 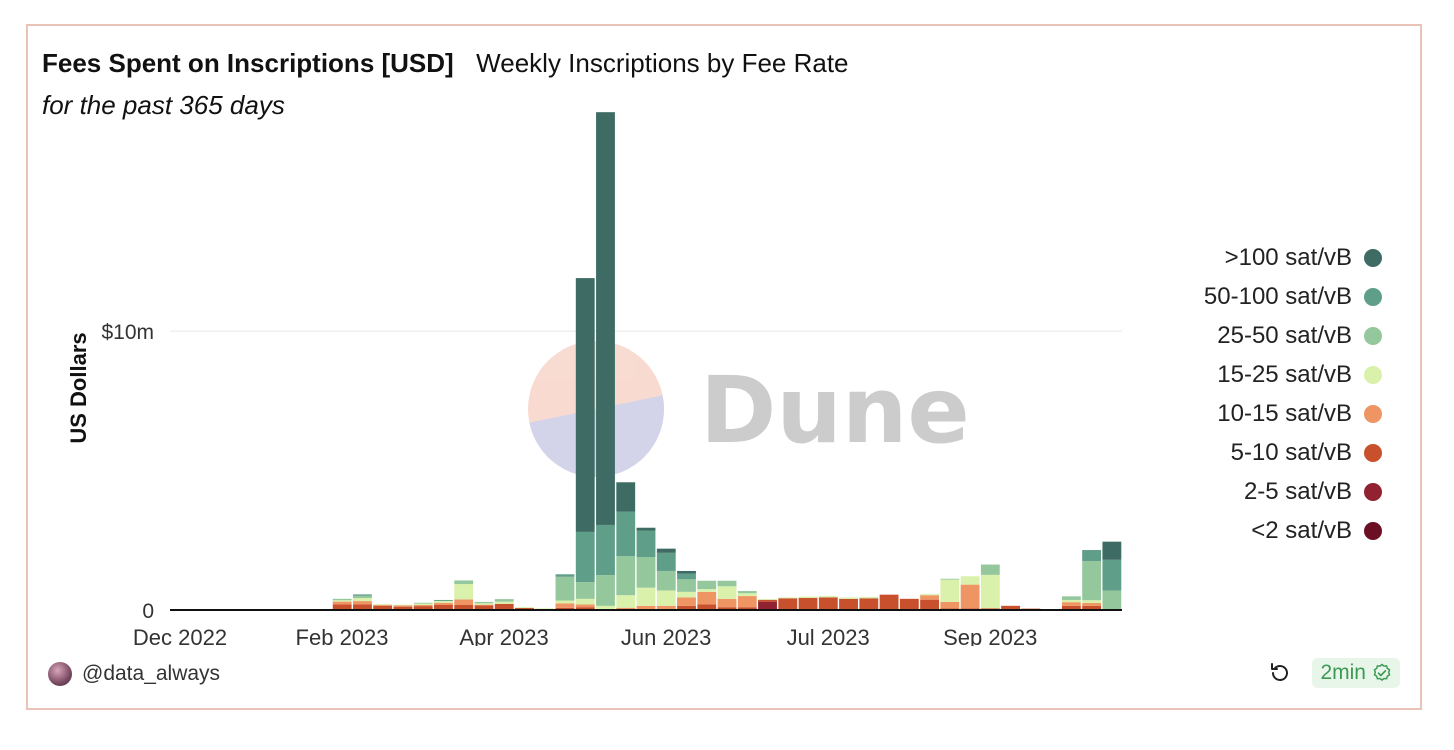 What do you see at coordinates (1288, 257) in the screenshot?
I see `legend-label: >100 sat/vB` at bounding box center [1288, 257].